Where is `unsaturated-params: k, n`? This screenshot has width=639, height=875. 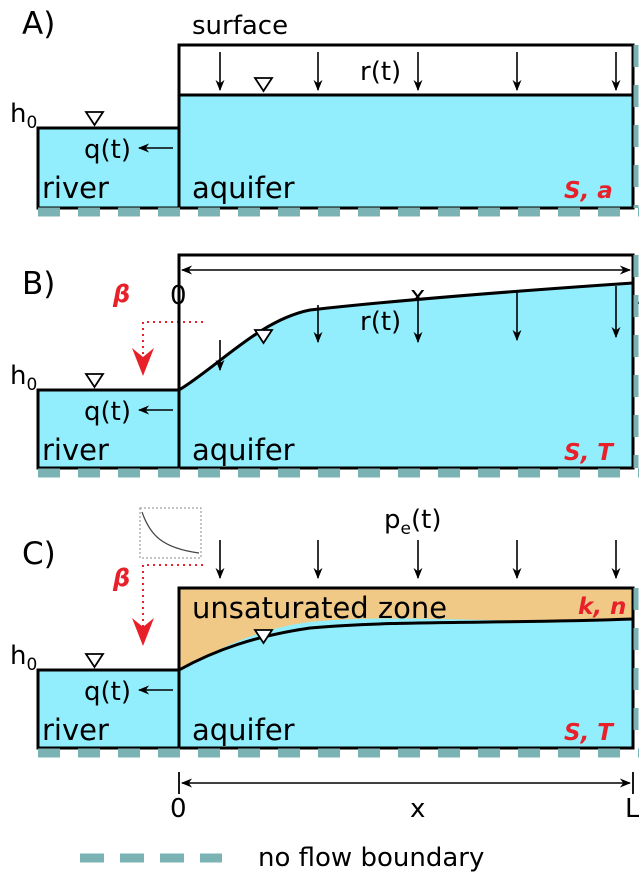 unsaturated-params: k, n is located at coordinates (602, 607).